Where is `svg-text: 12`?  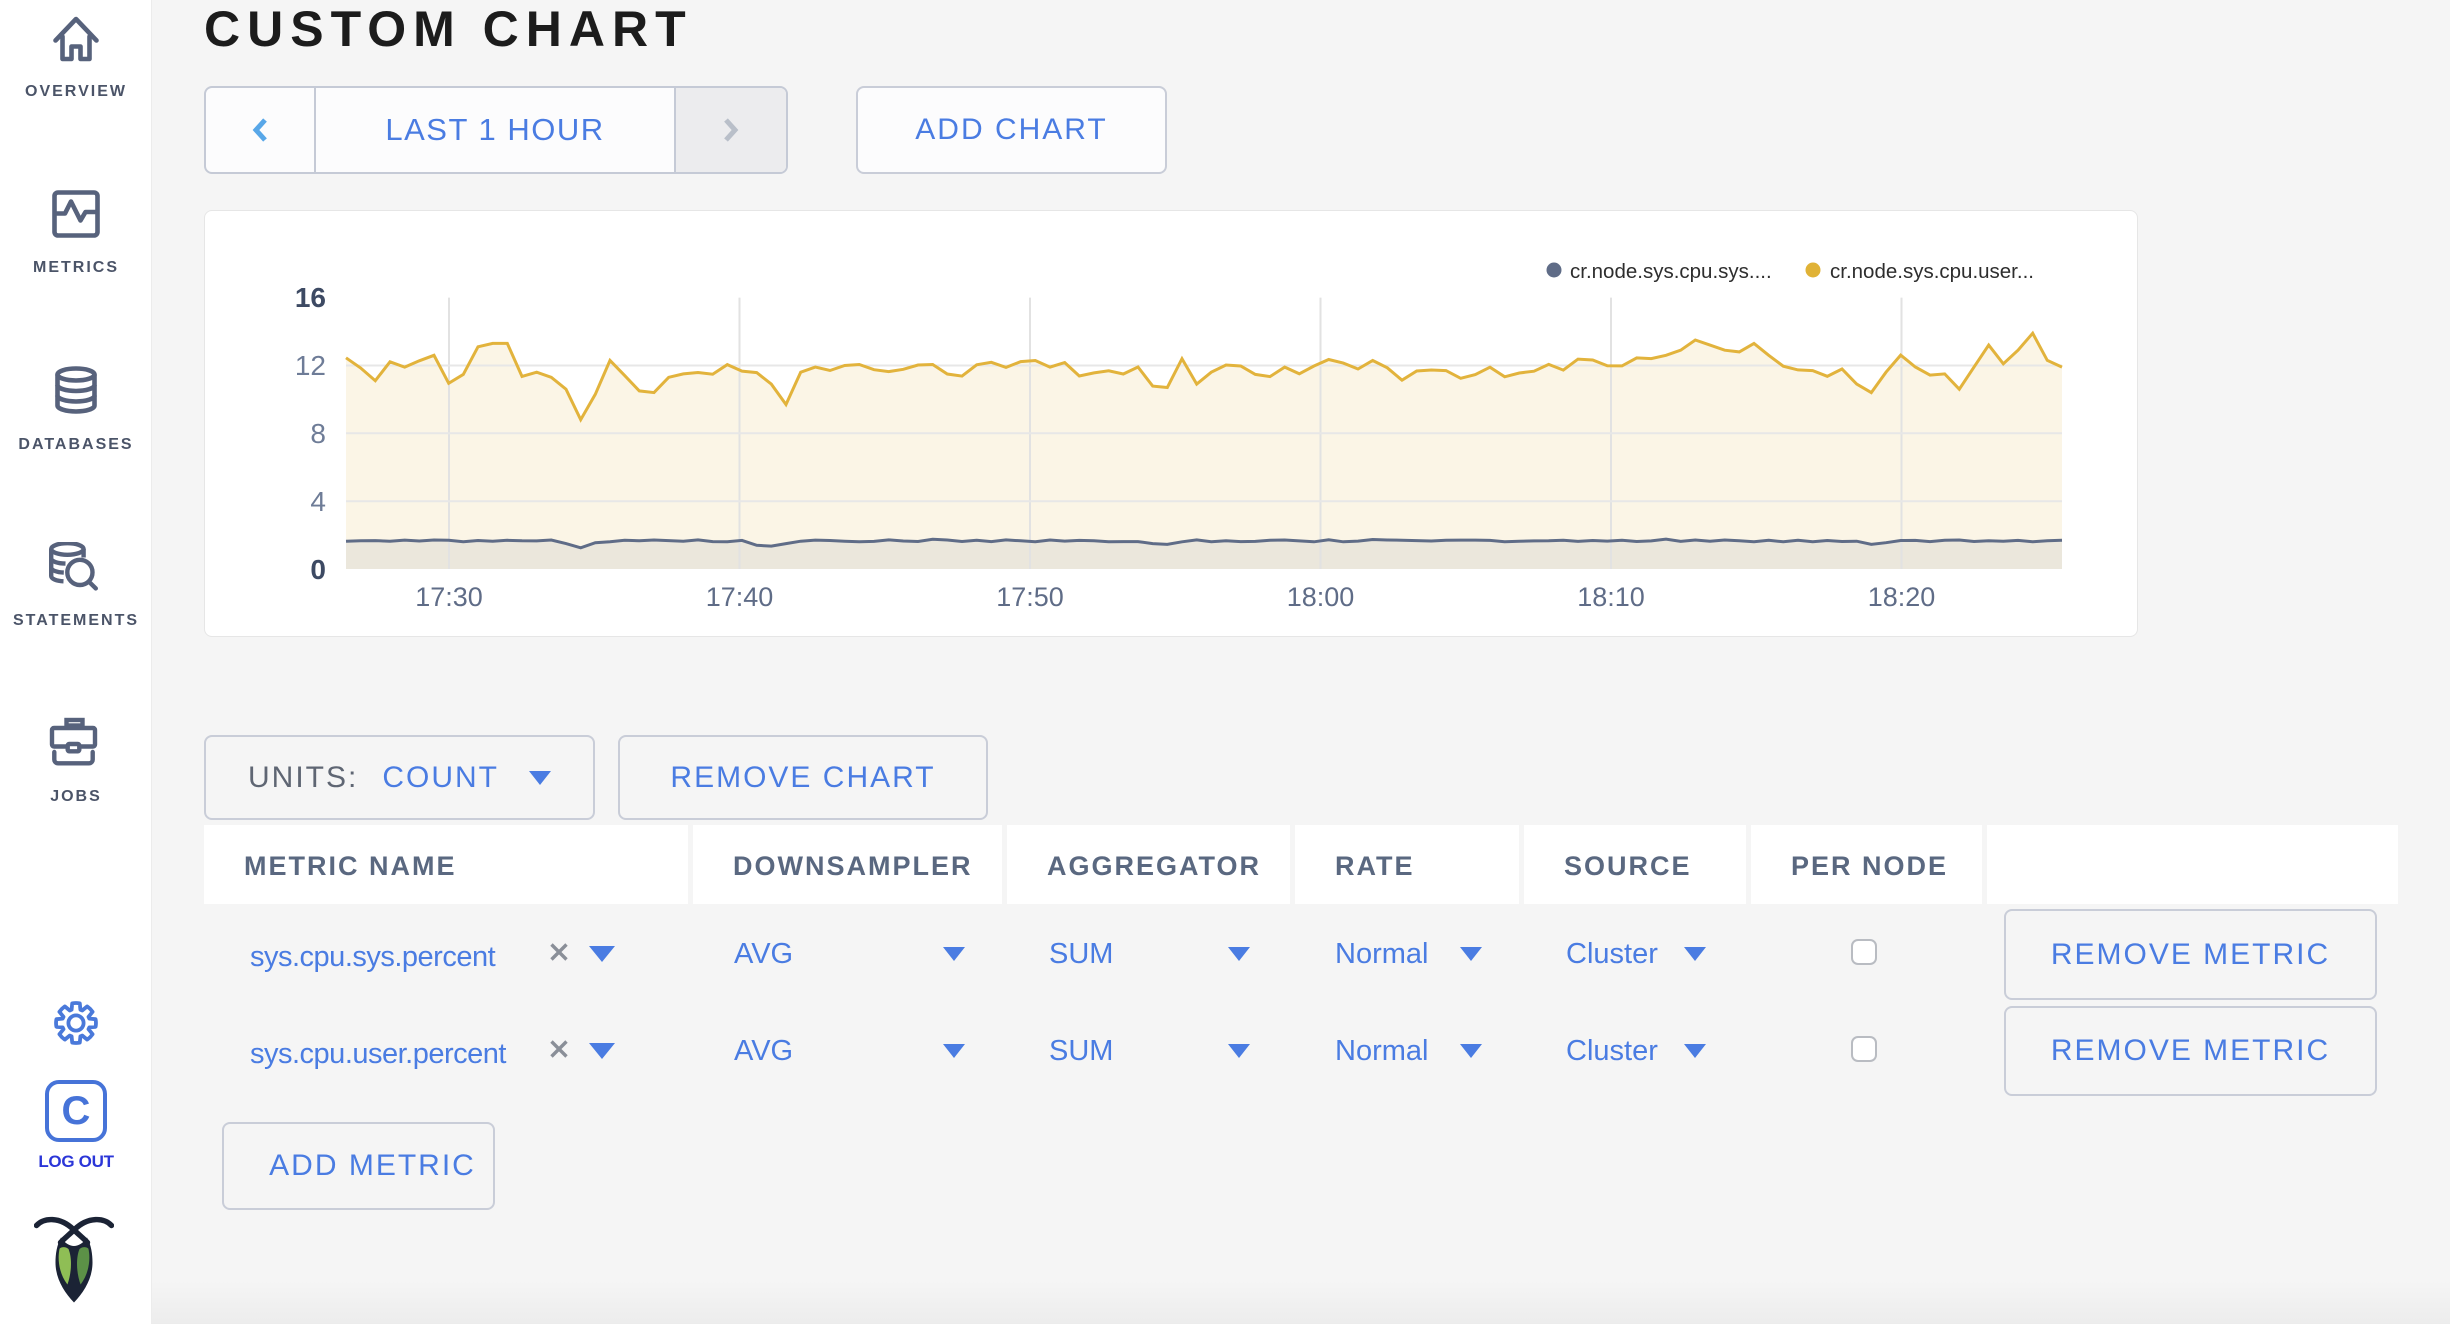 svg-text: 12 is located at coordinates (310, 365).